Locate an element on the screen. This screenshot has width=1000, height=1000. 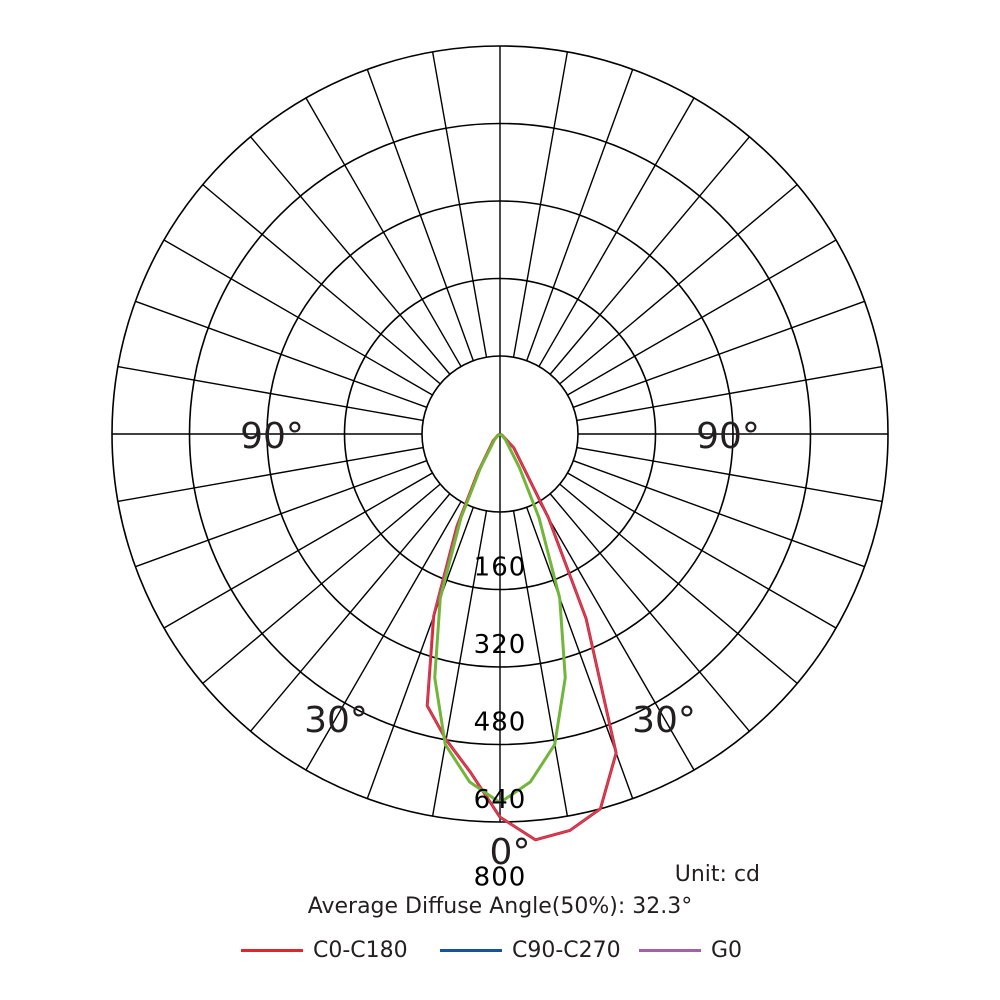
legend-label: G0 is located at coordinates (727, 950).